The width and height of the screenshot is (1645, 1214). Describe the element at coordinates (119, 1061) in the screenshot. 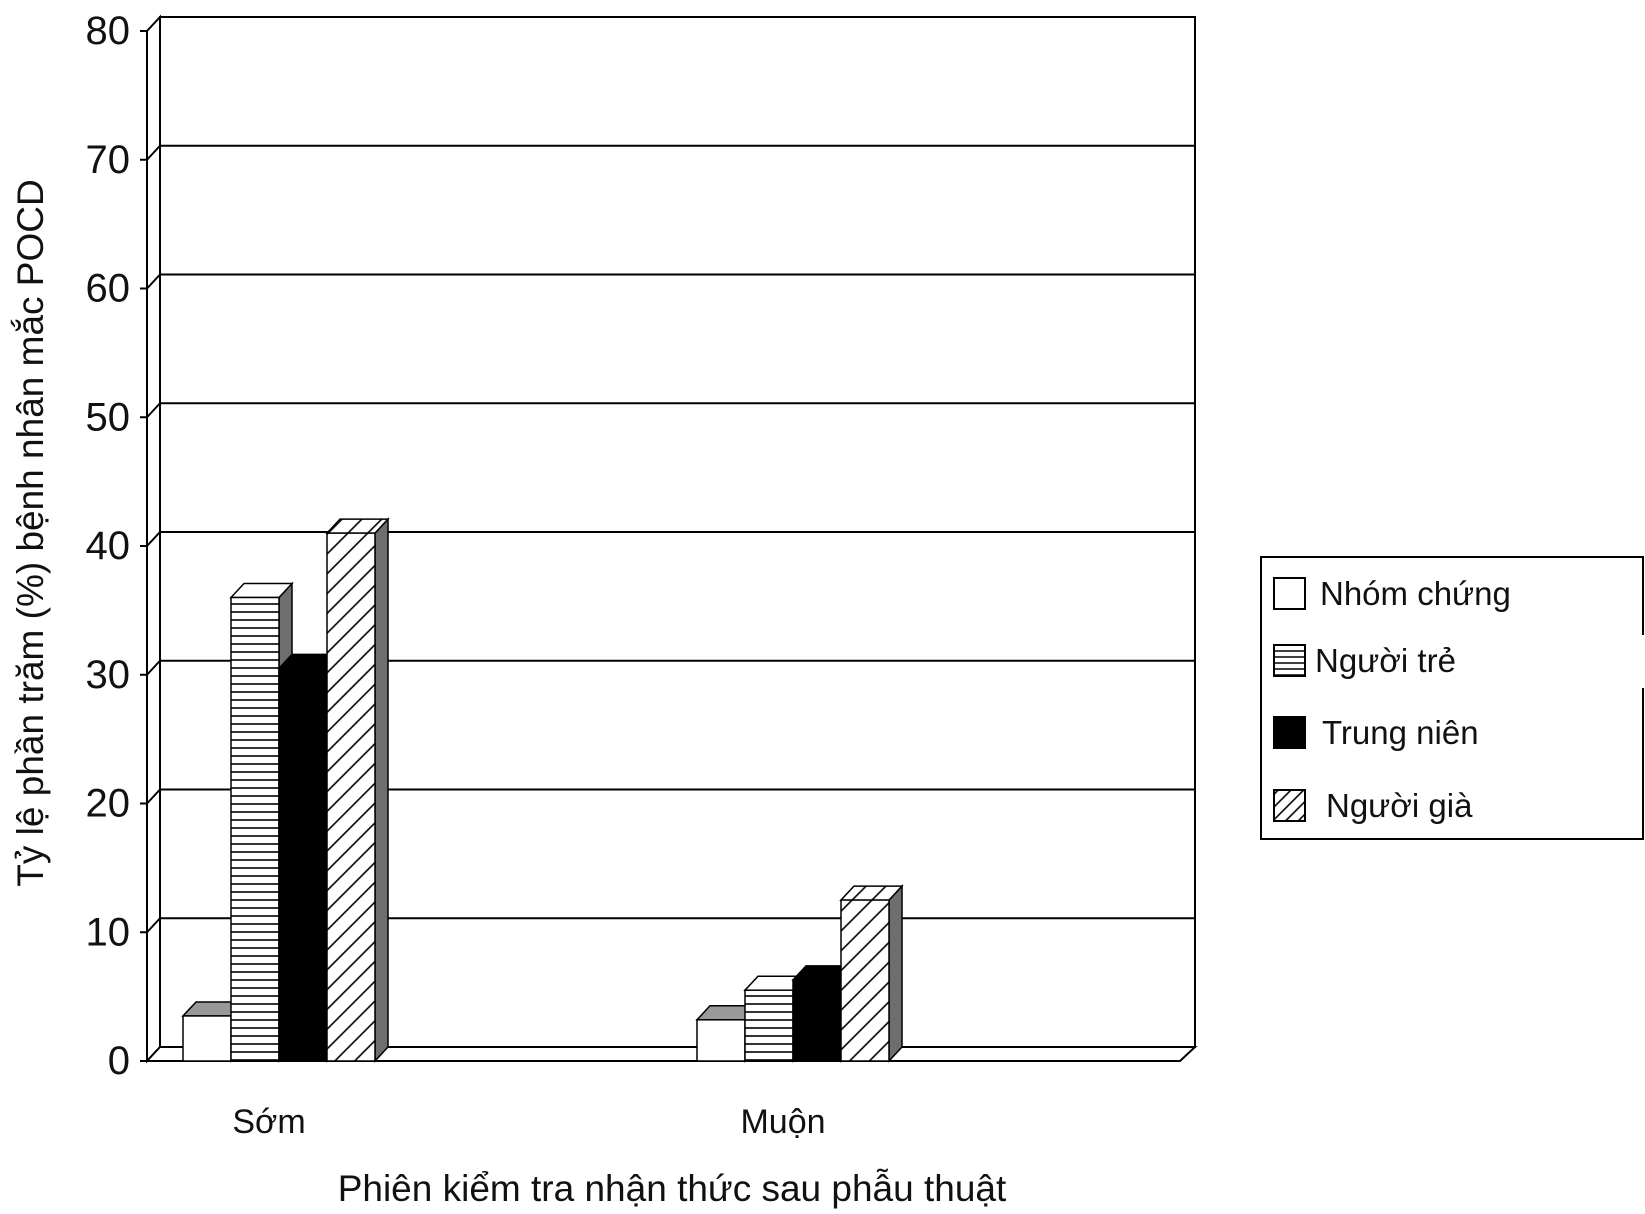

I see `y-tick-label: 0` at that location.